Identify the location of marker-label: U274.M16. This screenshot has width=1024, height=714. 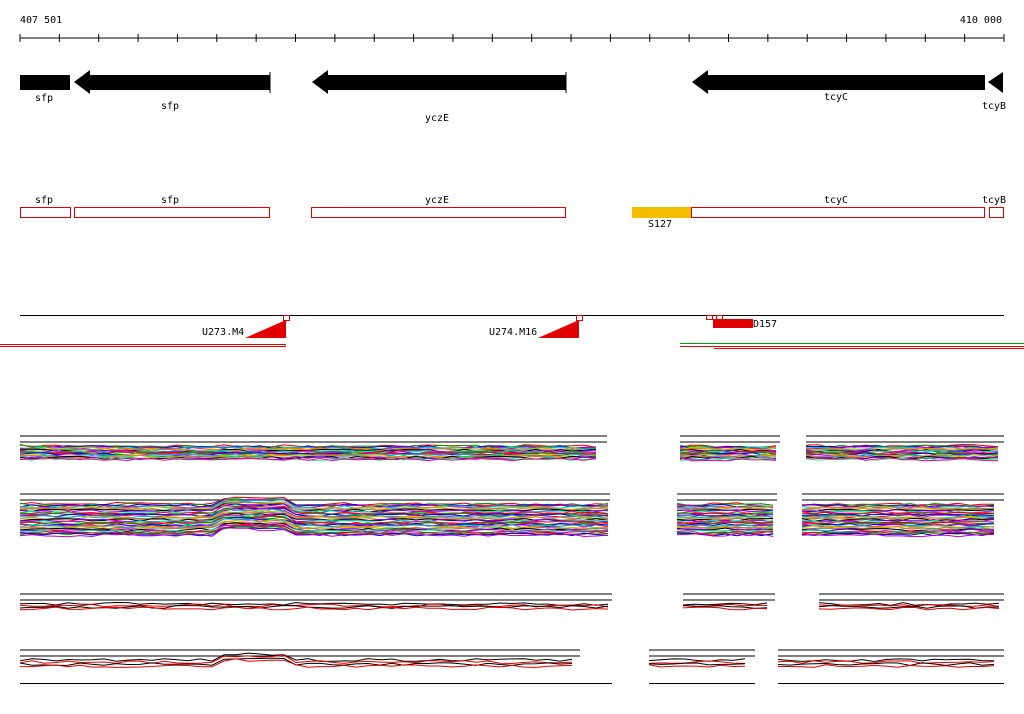
(513, 332).